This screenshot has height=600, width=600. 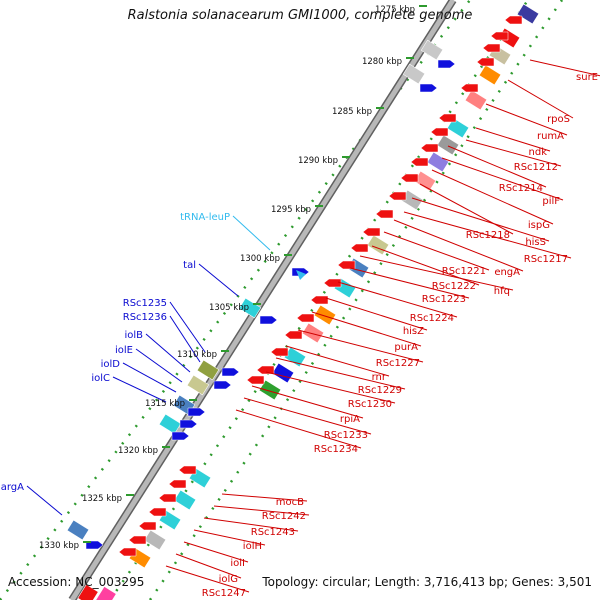 What do you see at coordinates (145, 303) in the screenshot?
I see `forward-gene-label: RSc1235` at bounding box center [145, 303].